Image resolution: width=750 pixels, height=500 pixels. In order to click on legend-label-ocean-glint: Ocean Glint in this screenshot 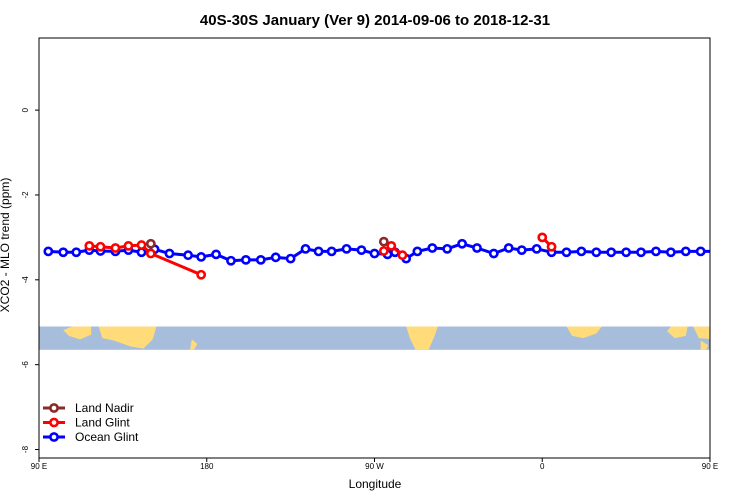, I will do `click(107, 437)`.